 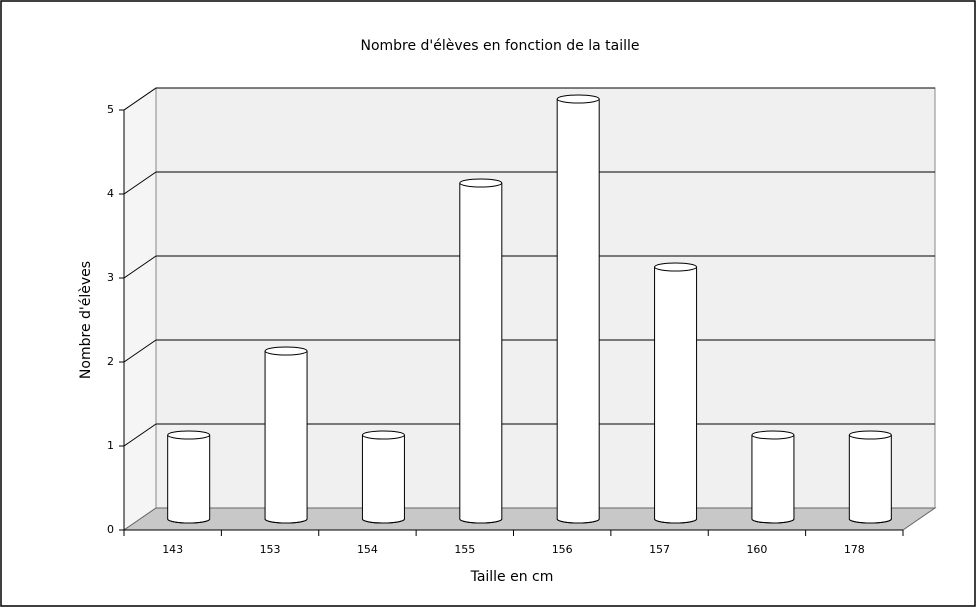 What do you see at coordinates (110, 193) in the screenshot?
I see `y-tick-label: 4` at bounding box center [110, 193].